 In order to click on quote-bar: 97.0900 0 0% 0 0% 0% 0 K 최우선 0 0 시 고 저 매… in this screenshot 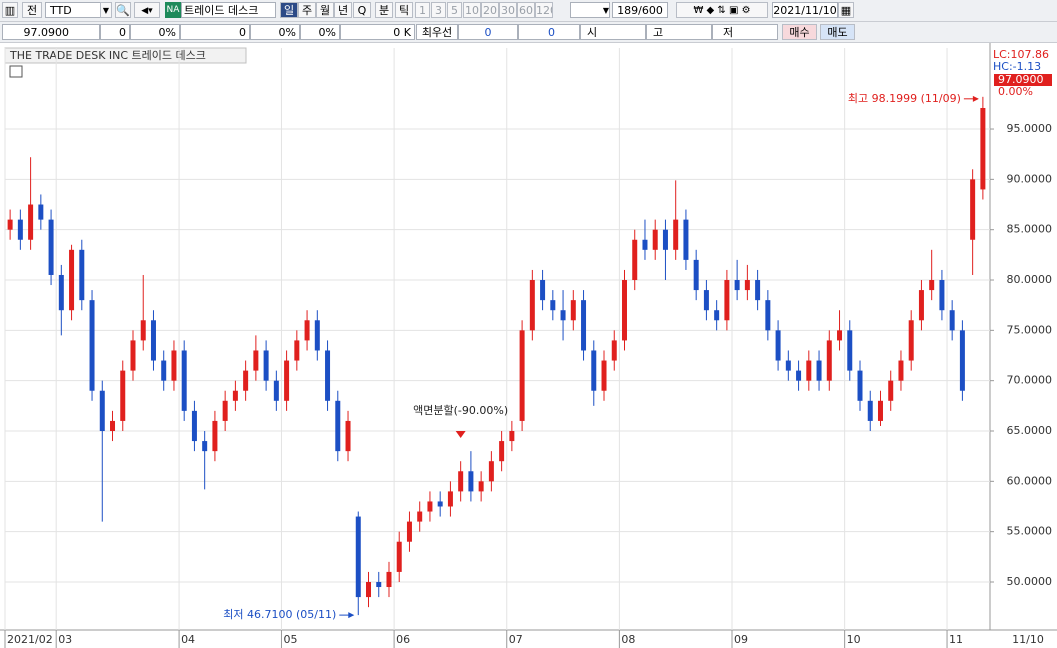, I will do `click(528, 32)`.